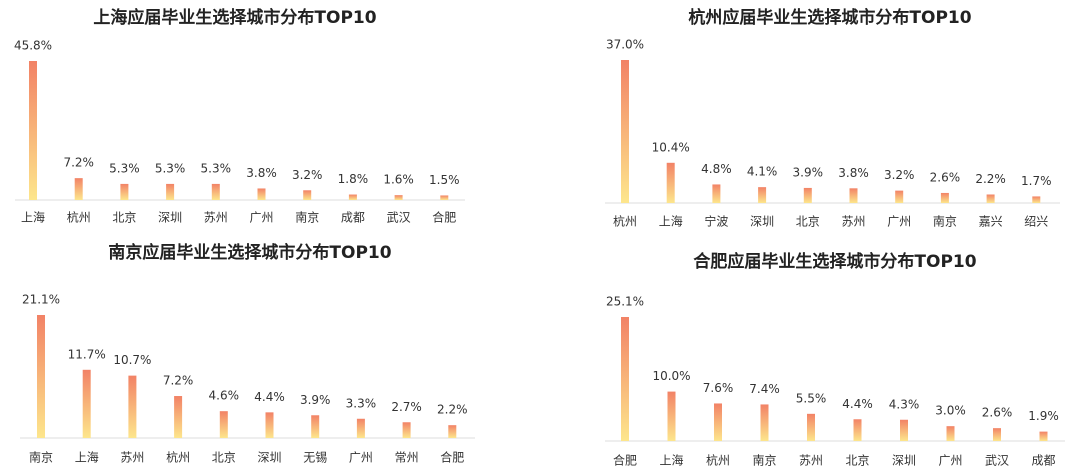 This screenshot has height=471, width=1080. I want to click on value-label: 4.4%, so click(857, 404).